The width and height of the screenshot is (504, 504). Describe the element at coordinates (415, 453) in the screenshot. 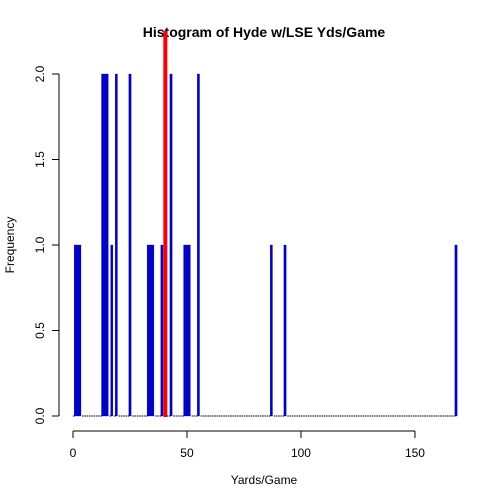

I see `x-tick-label: 150` at that location.